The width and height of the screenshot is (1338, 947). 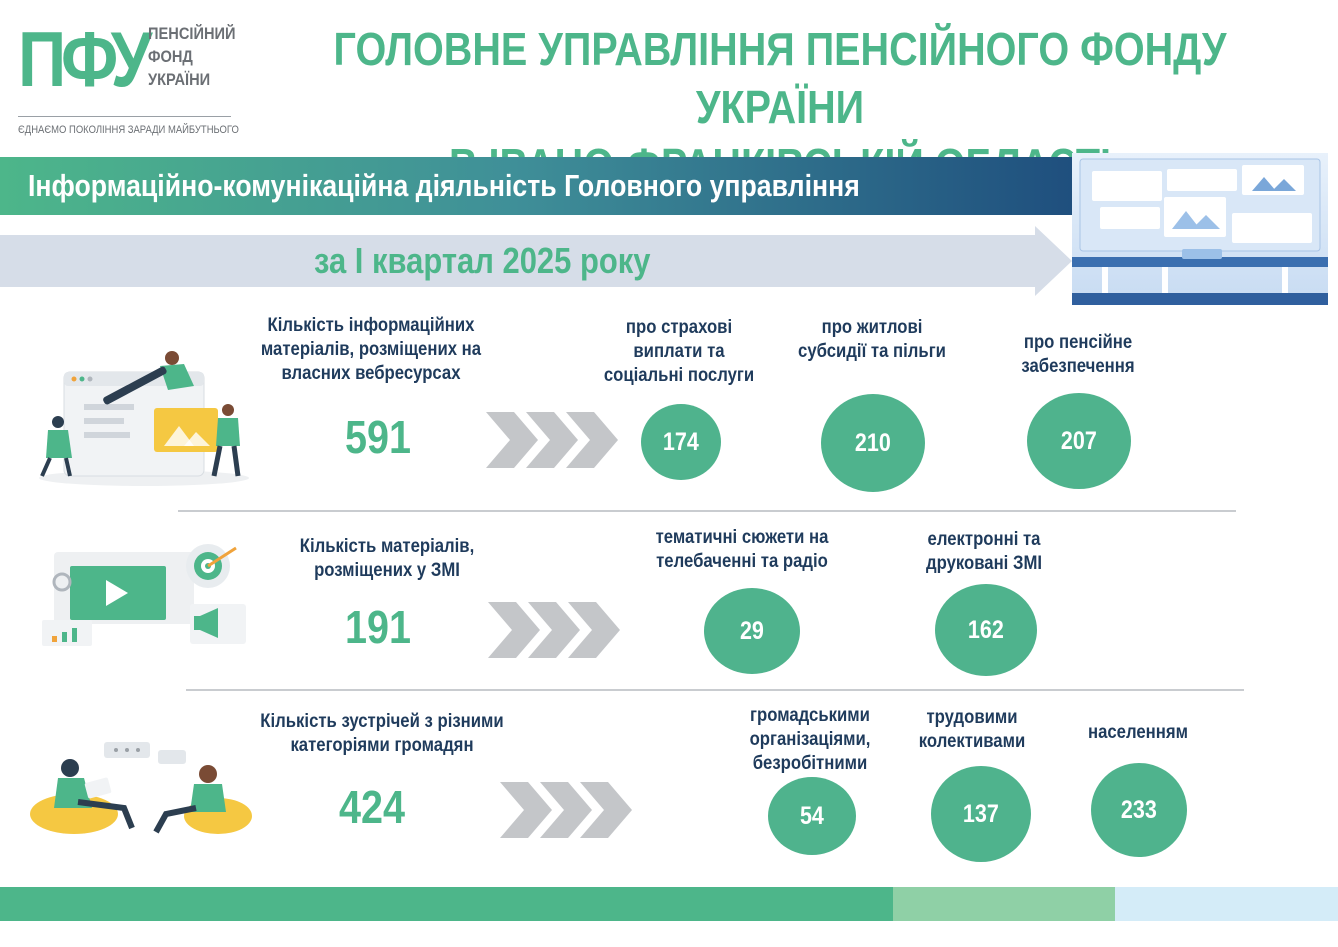 I want to click on row2-total: 191, so click(x=378, y=627).